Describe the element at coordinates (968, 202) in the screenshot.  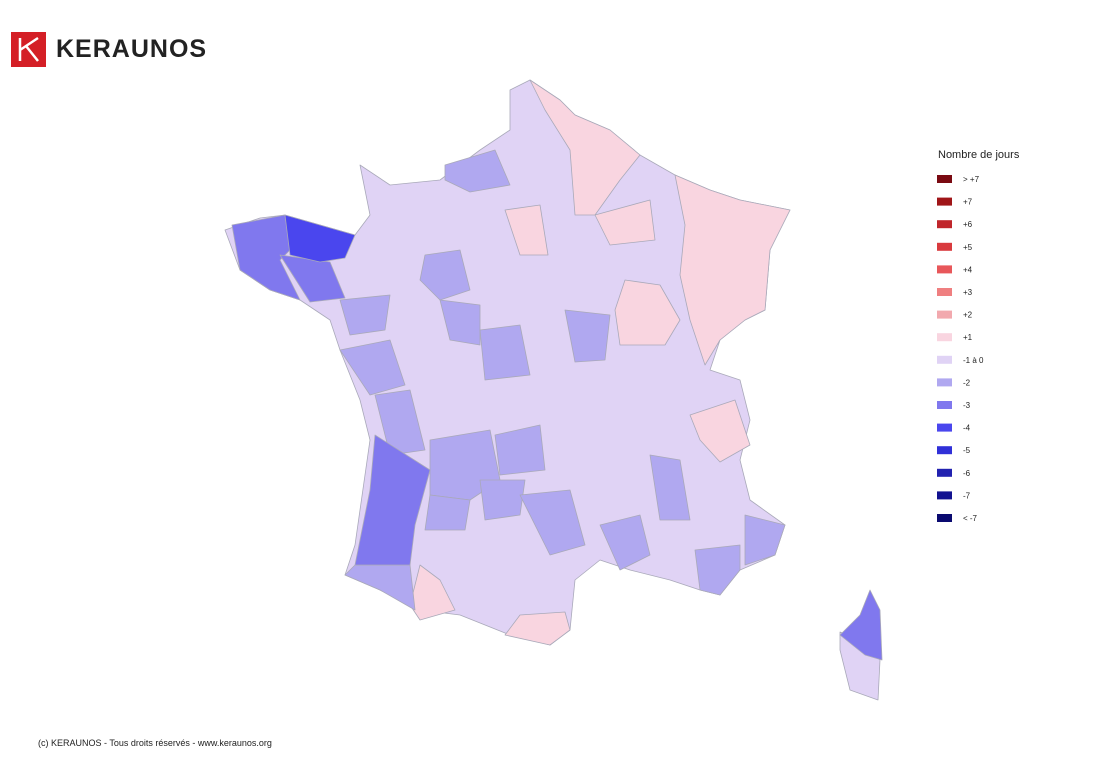
I see `legend-label: +7` at that location.